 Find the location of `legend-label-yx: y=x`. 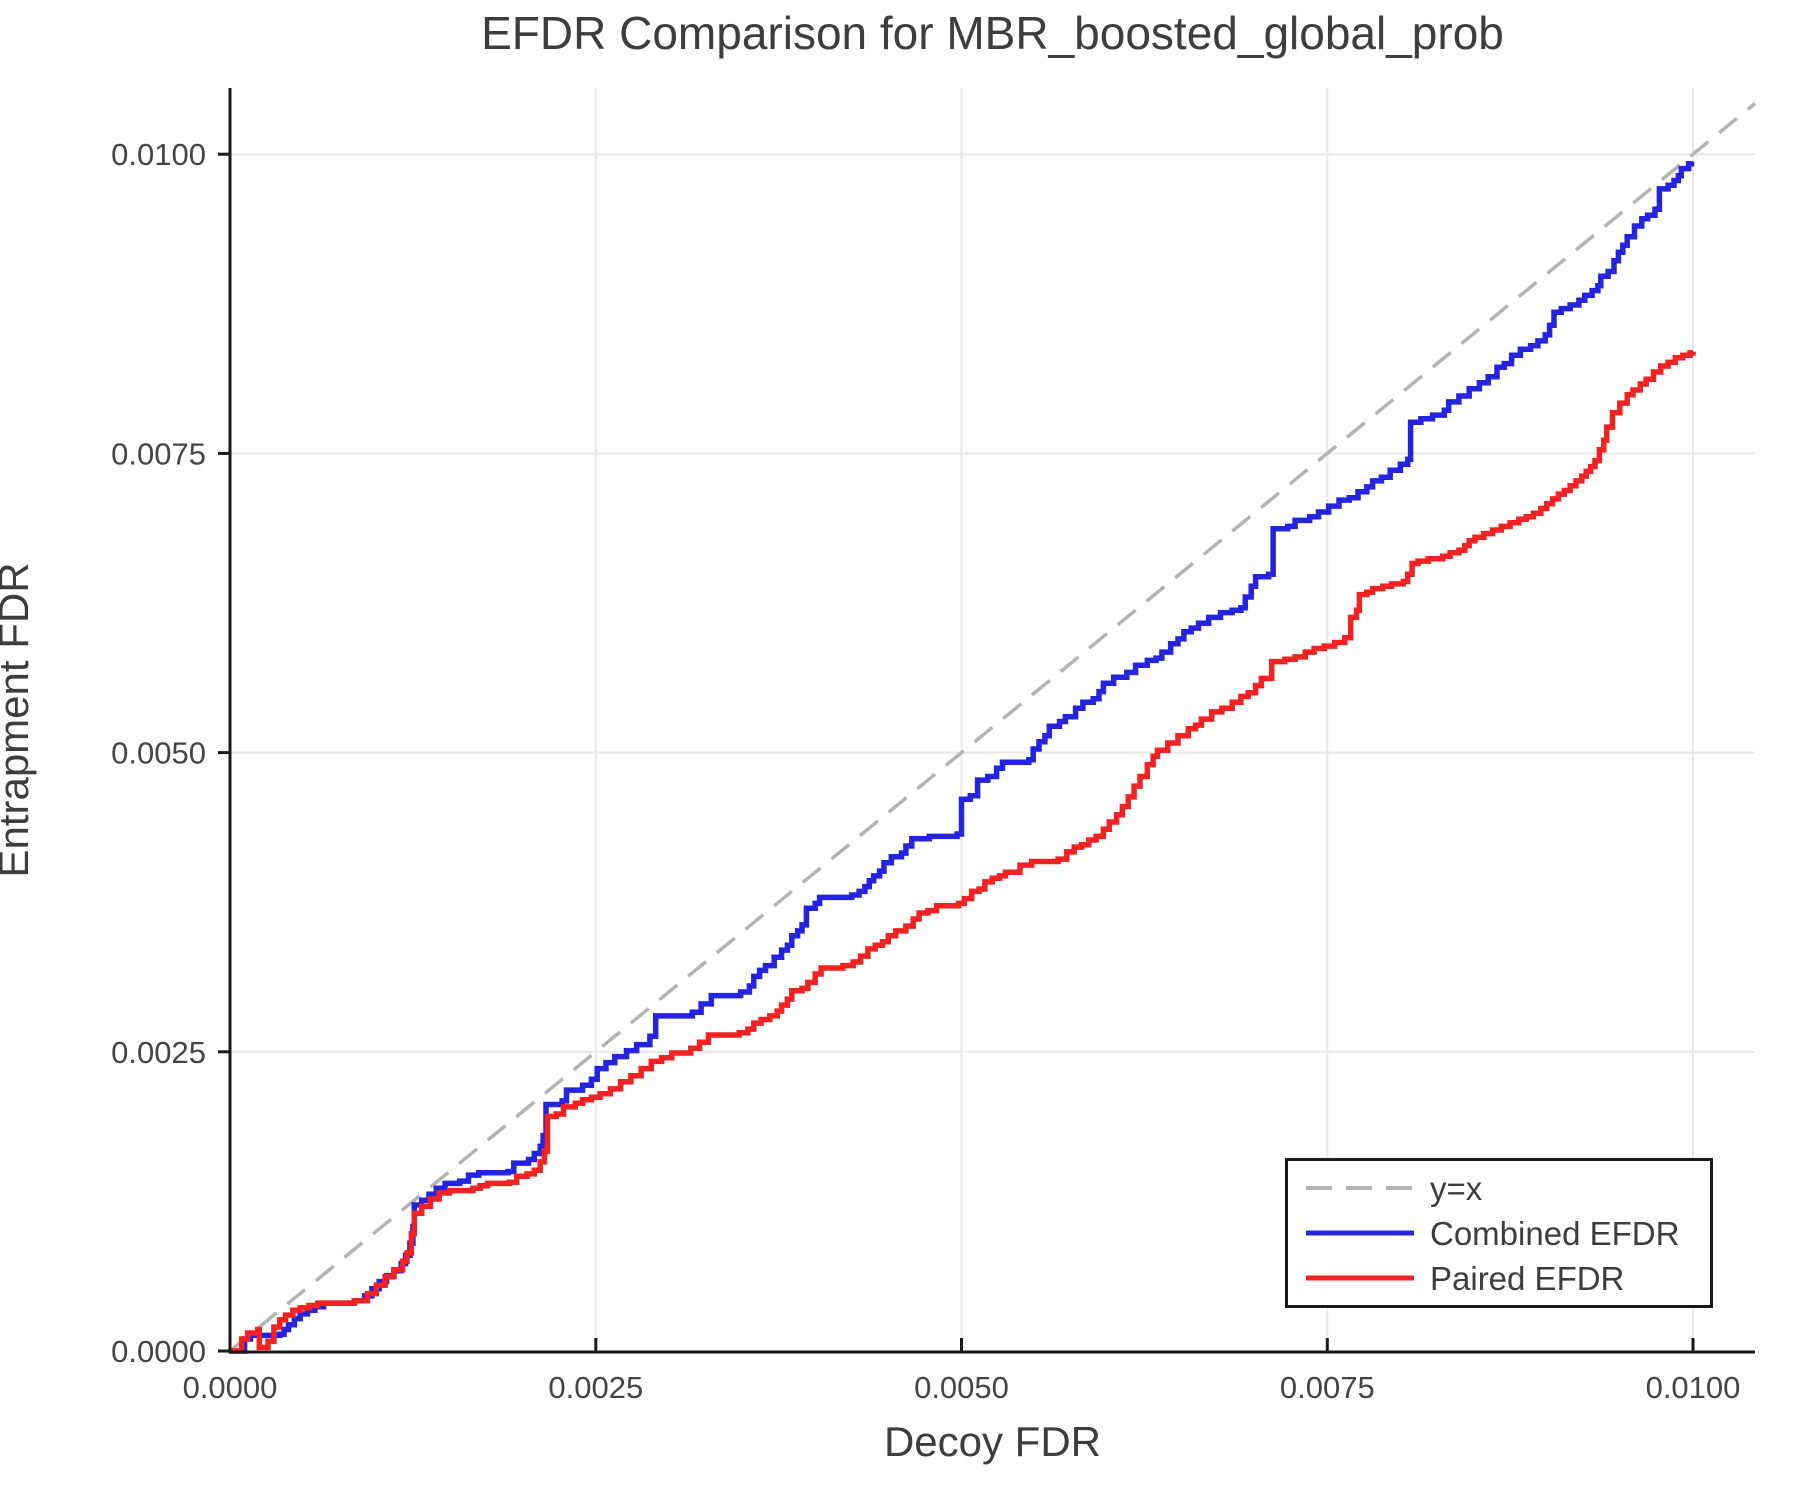

legend-label-yx: y=x is located at coordinates (1456, 1188).